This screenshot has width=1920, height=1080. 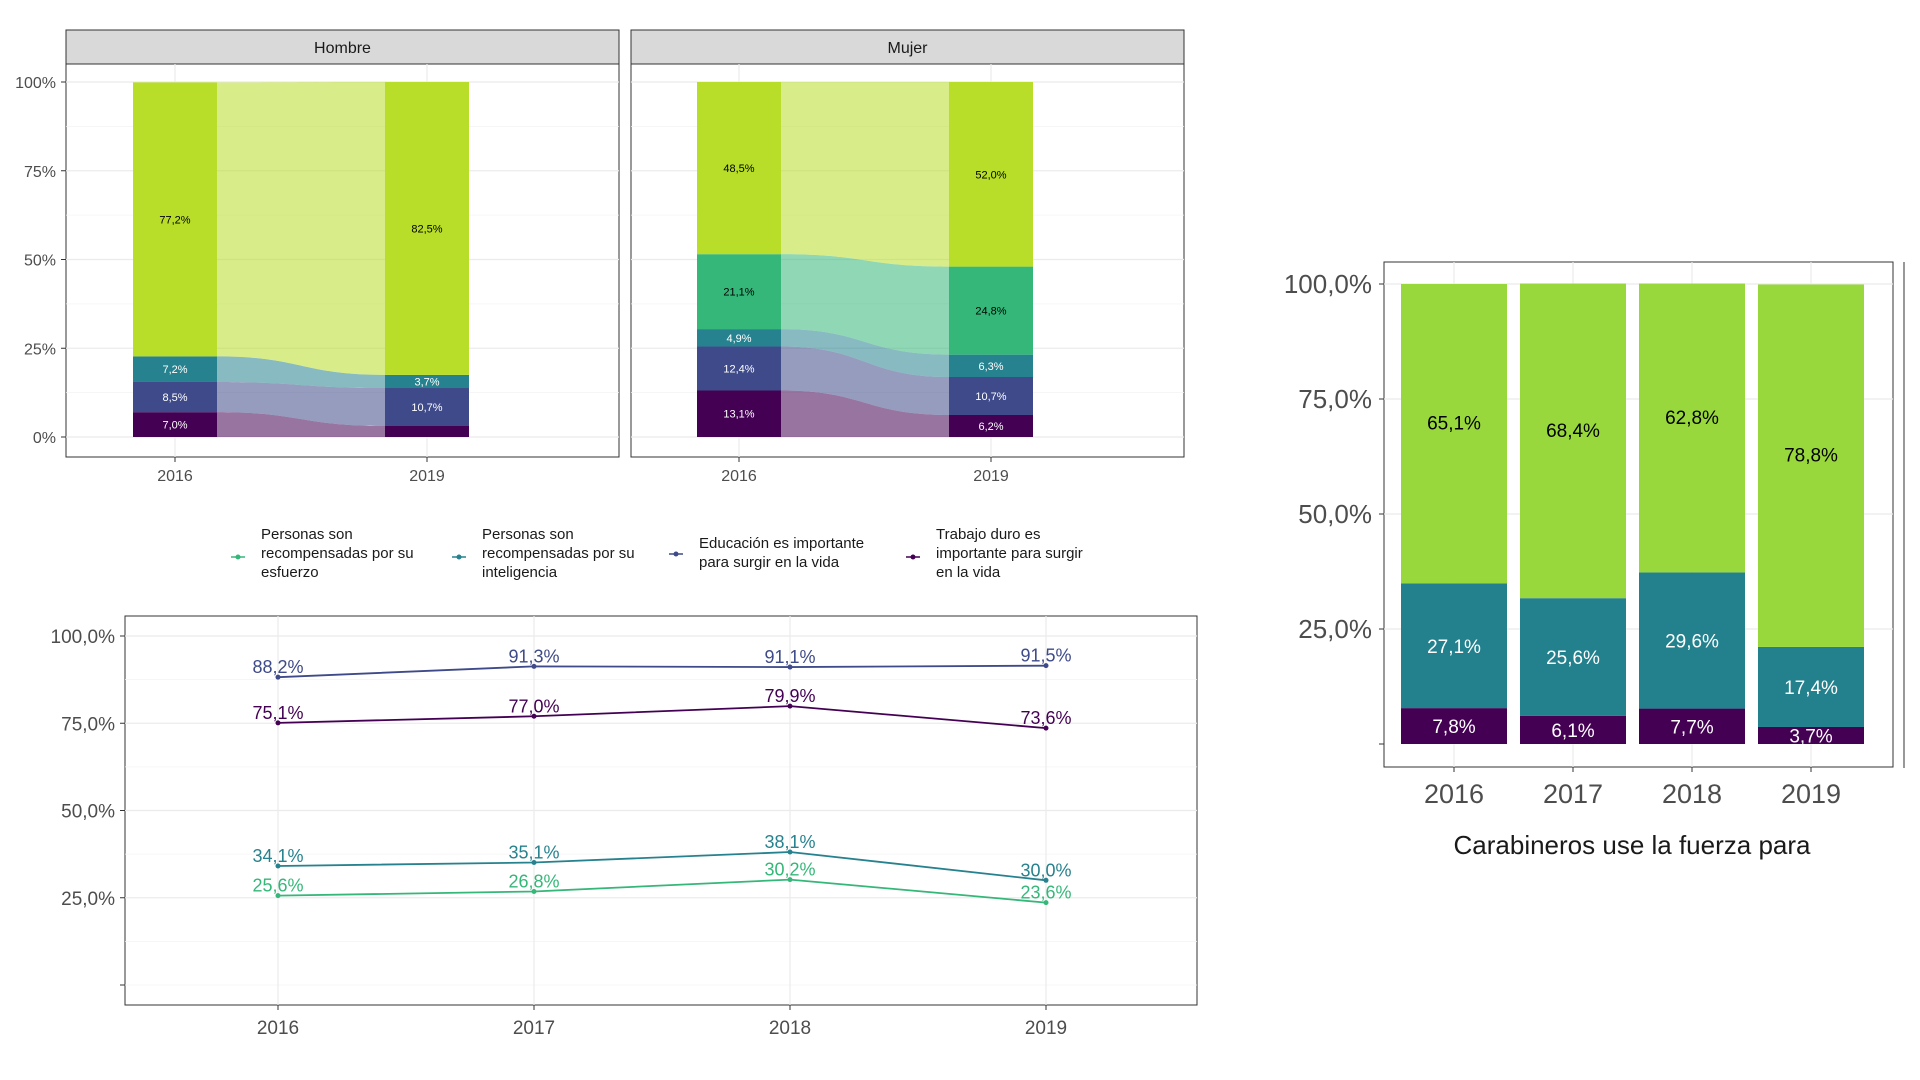 What do you see at coordinates (738, 415) in the screenshot?
I see `data-label: 13,1%` at bounding box center [738, 415].